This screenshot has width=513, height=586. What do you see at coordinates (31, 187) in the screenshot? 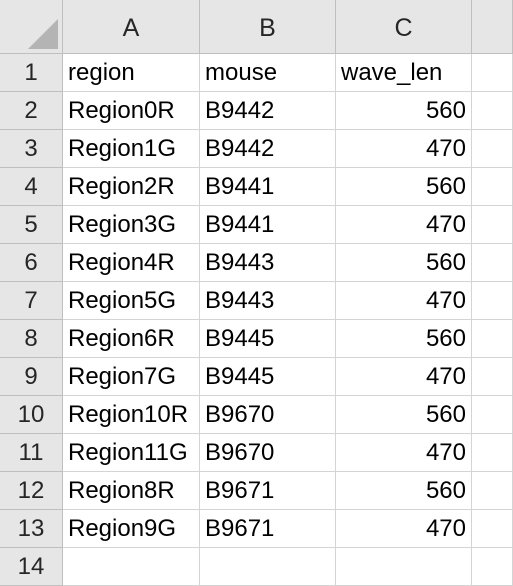
I see `row-header-4: 4` at bounding box center [31, 187].